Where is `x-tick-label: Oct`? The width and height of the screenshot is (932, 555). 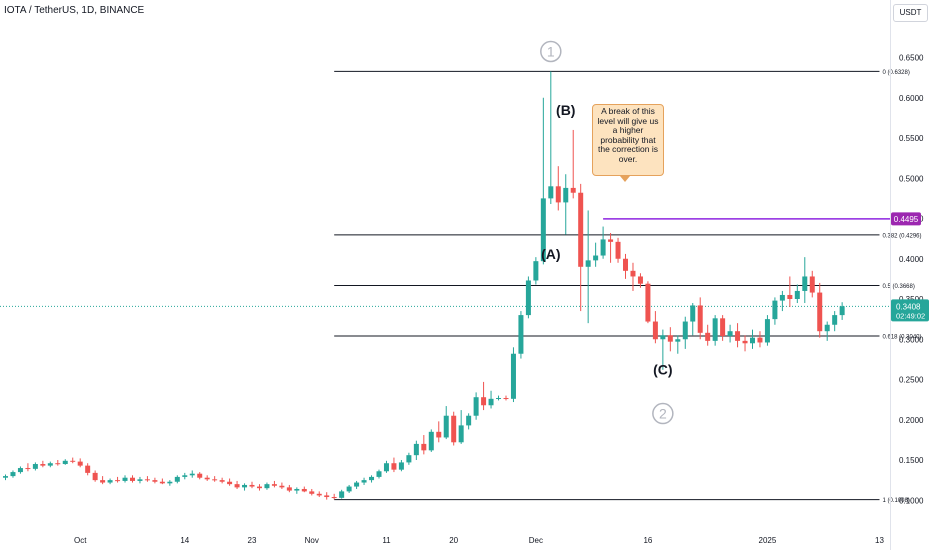
x-tick-label: Oct is located at coordinates (80, 540).